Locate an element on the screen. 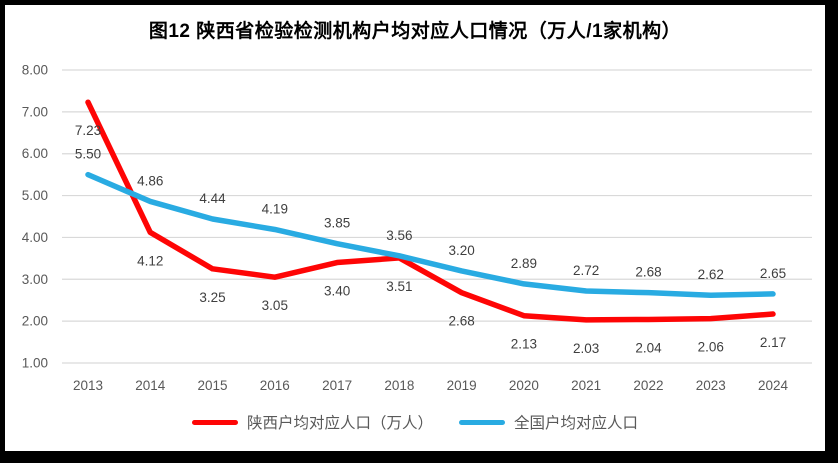  data-label: 7.23 is located at coordinates (88, 130).